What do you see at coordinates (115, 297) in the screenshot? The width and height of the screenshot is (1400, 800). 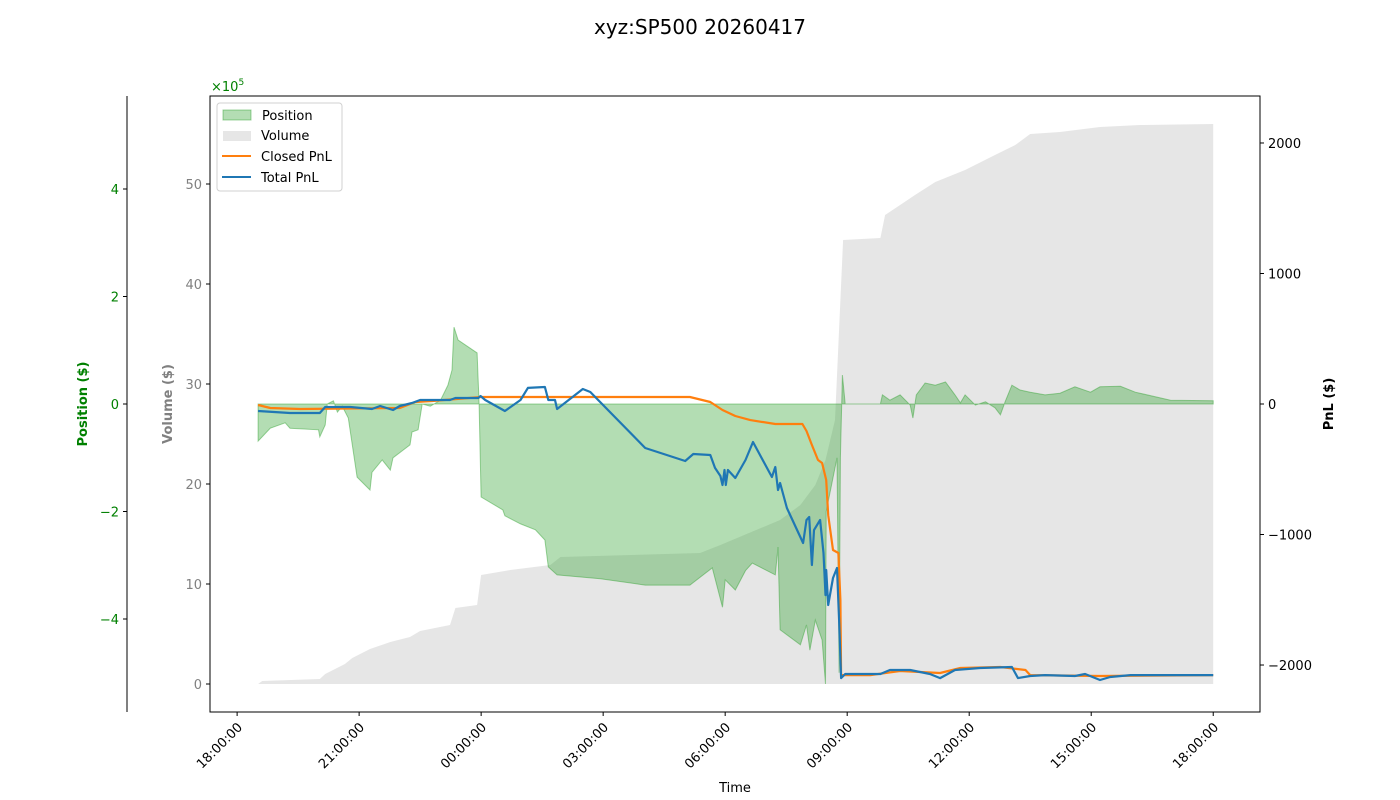 I see `position-tick-label: 2` at bounding box center [115, 297].